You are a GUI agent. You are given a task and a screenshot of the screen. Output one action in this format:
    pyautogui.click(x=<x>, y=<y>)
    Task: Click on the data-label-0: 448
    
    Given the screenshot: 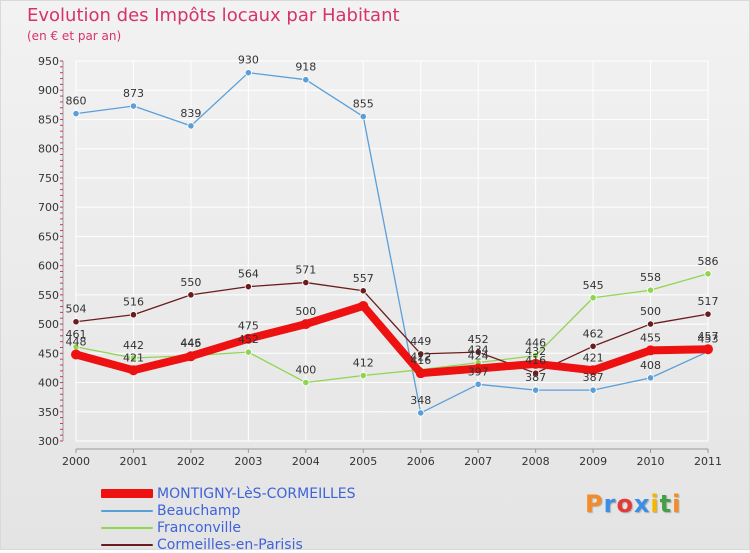 What is the action you would take?
    pyautogui.click(x=76, y=341)
    